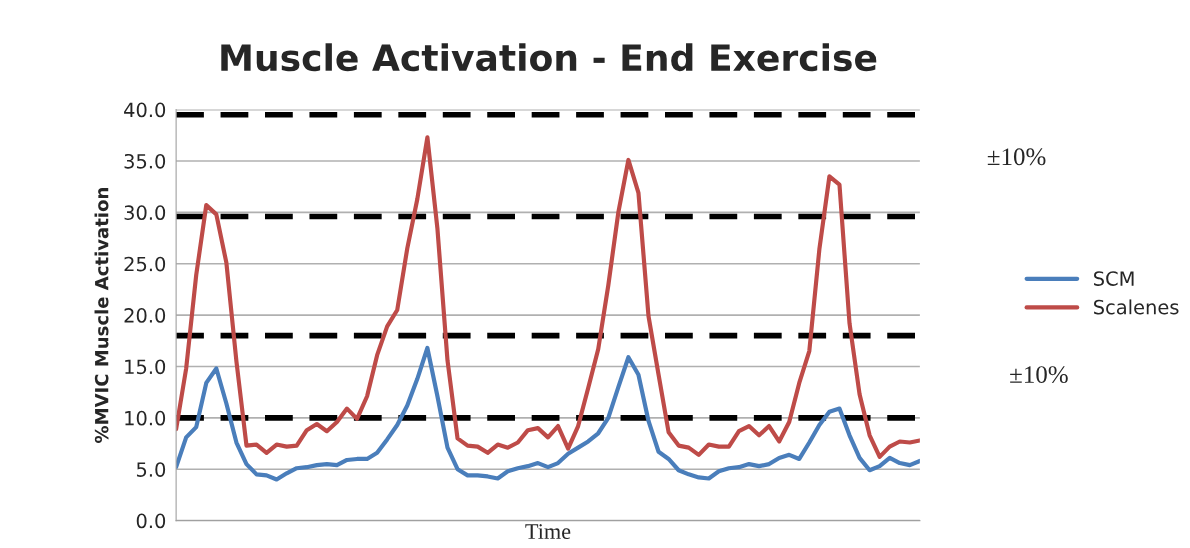  What do you see at coordinates (1136, 307) in the screenshot?
I see `legend-label: Scalenes` at bounding box center [1136, 307].